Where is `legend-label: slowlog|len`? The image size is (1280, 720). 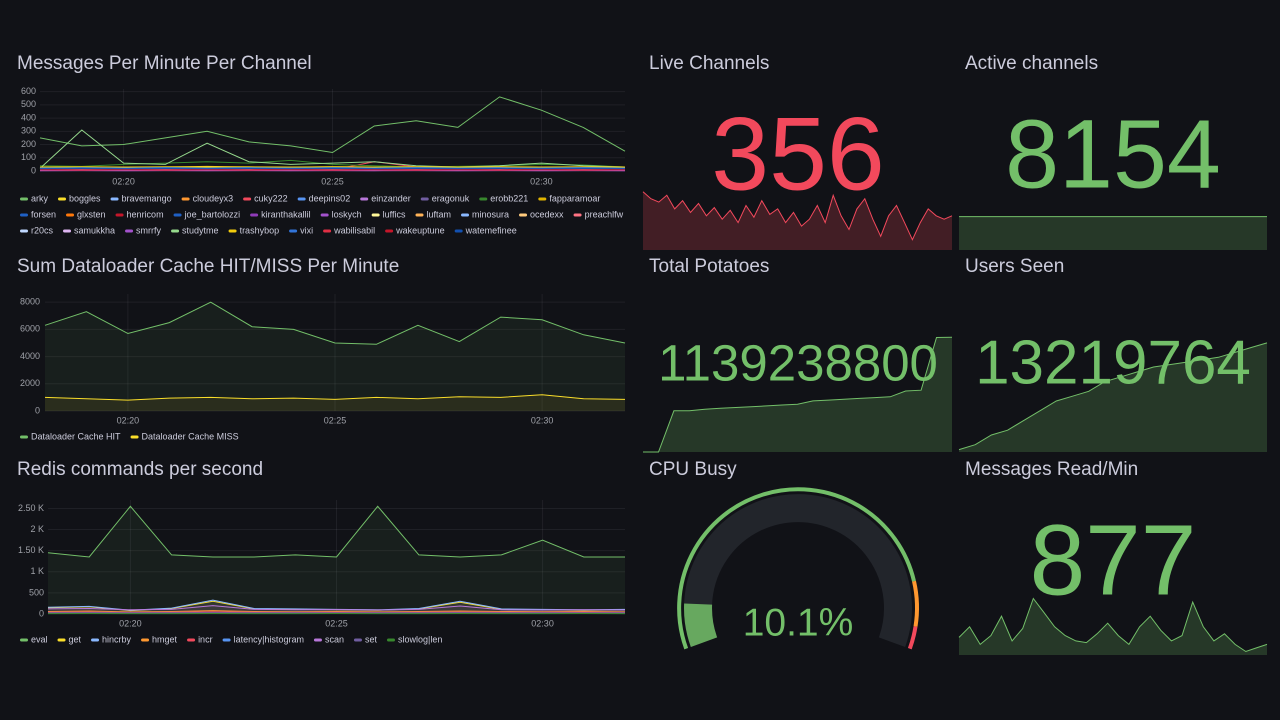
legend-label: slowlog|len is located at coordinates (420, 639).